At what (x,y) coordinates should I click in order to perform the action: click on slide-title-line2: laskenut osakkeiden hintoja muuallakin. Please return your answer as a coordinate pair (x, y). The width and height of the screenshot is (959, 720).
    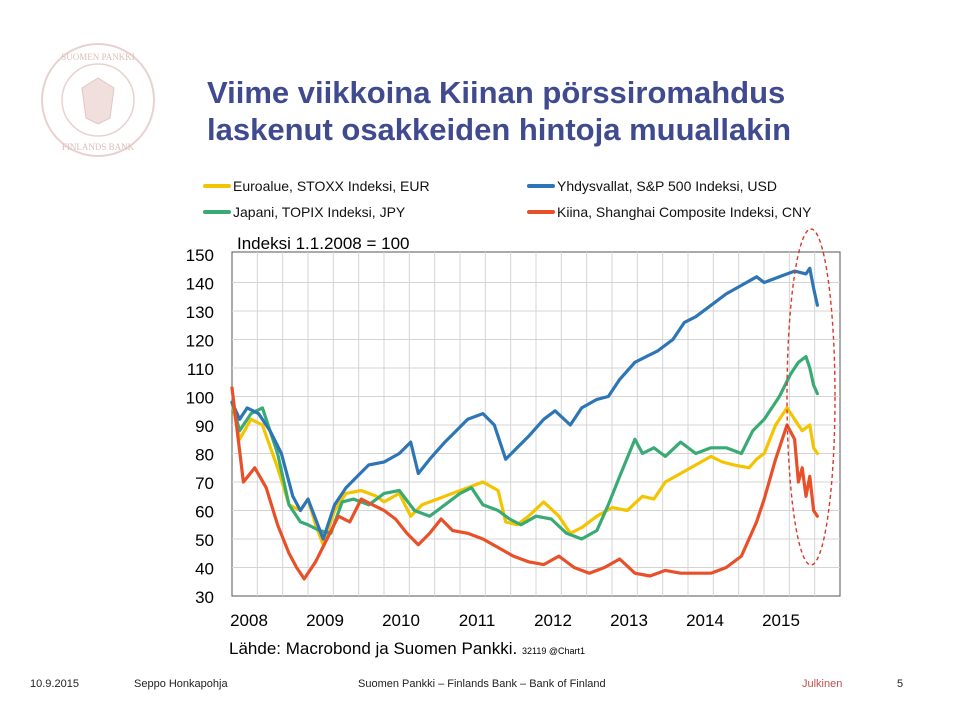
    Looking at the image, I should click on (499, 129).